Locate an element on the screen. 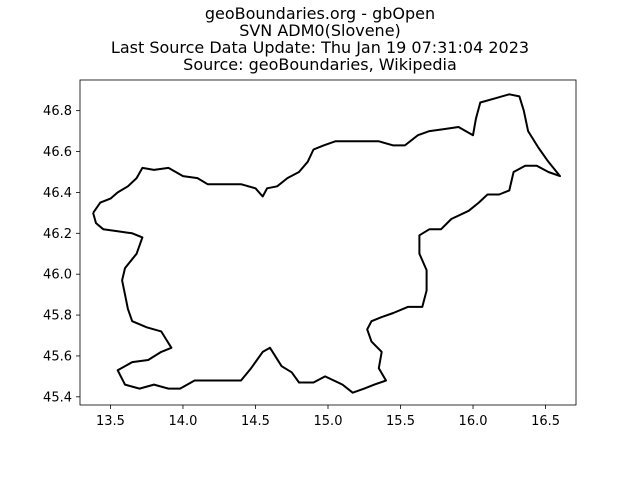 The width and height of the screenshot is (640, 480). x-axis-ticks: 13.5 14.0 14.5 15.0 15.5 16.0 16.5 is located at coordinates (328, 417).